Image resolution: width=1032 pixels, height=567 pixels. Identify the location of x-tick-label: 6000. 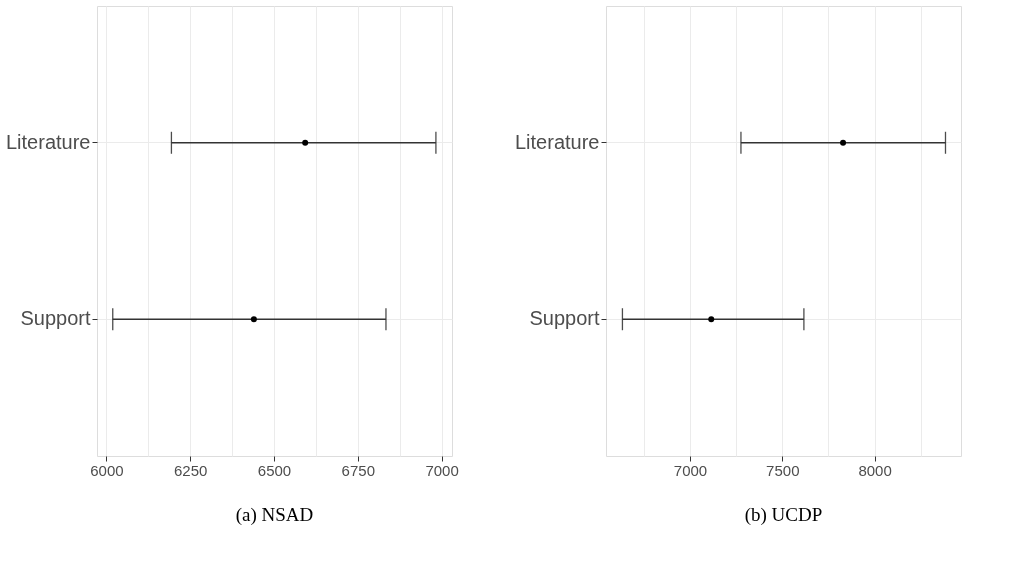
(107, 470).